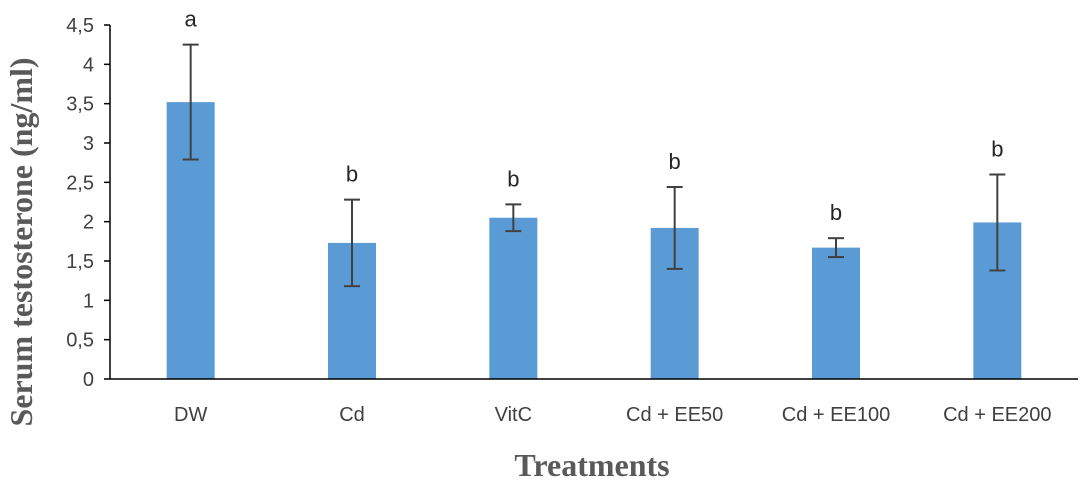 The height and width of the screenshot is (483, 1084). What do you see at coordinates (613, 415) in the screenshot?
I see `x-axis-category-labels: DW Cd VitC Cd + EE50 Cd + EE100 Cd + EE200` at bounding box center [613, 415].